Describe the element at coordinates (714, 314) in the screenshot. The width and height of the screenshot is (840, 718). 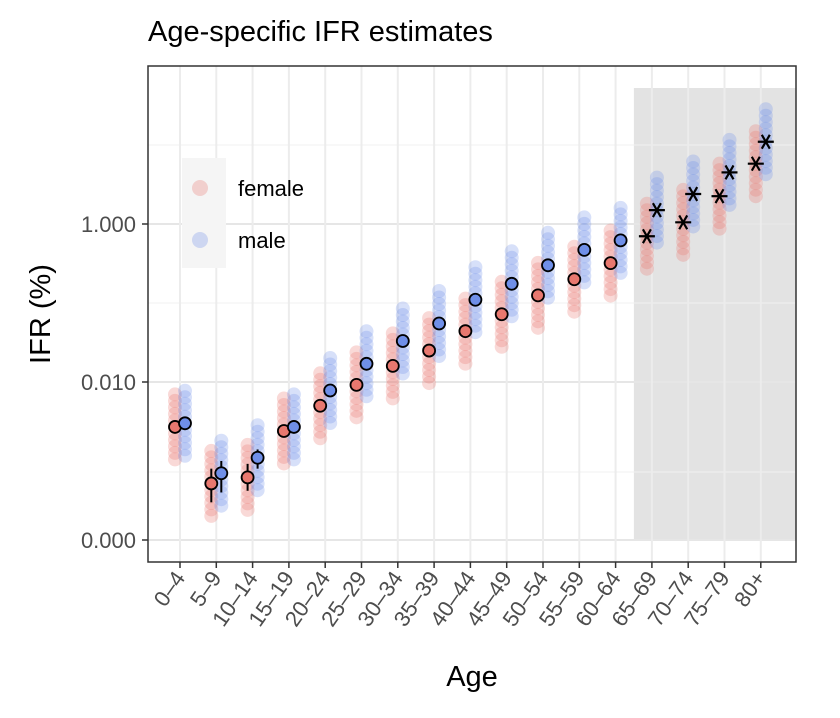
I see `shaded-region` at that location.